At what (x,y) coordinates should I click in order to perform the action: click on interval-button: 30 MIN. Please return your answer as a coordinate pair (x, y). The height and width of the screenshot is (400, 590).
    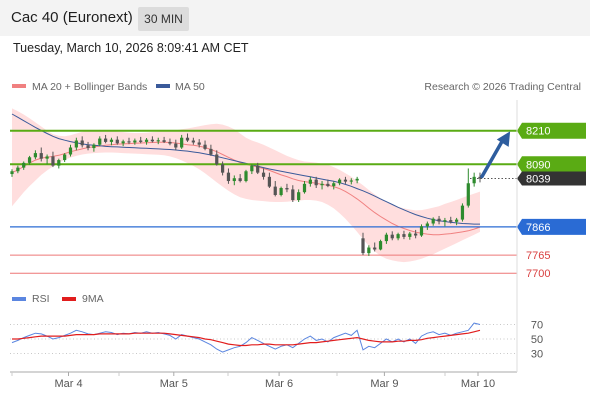
    Looking at the image, I should click on (163, 19).